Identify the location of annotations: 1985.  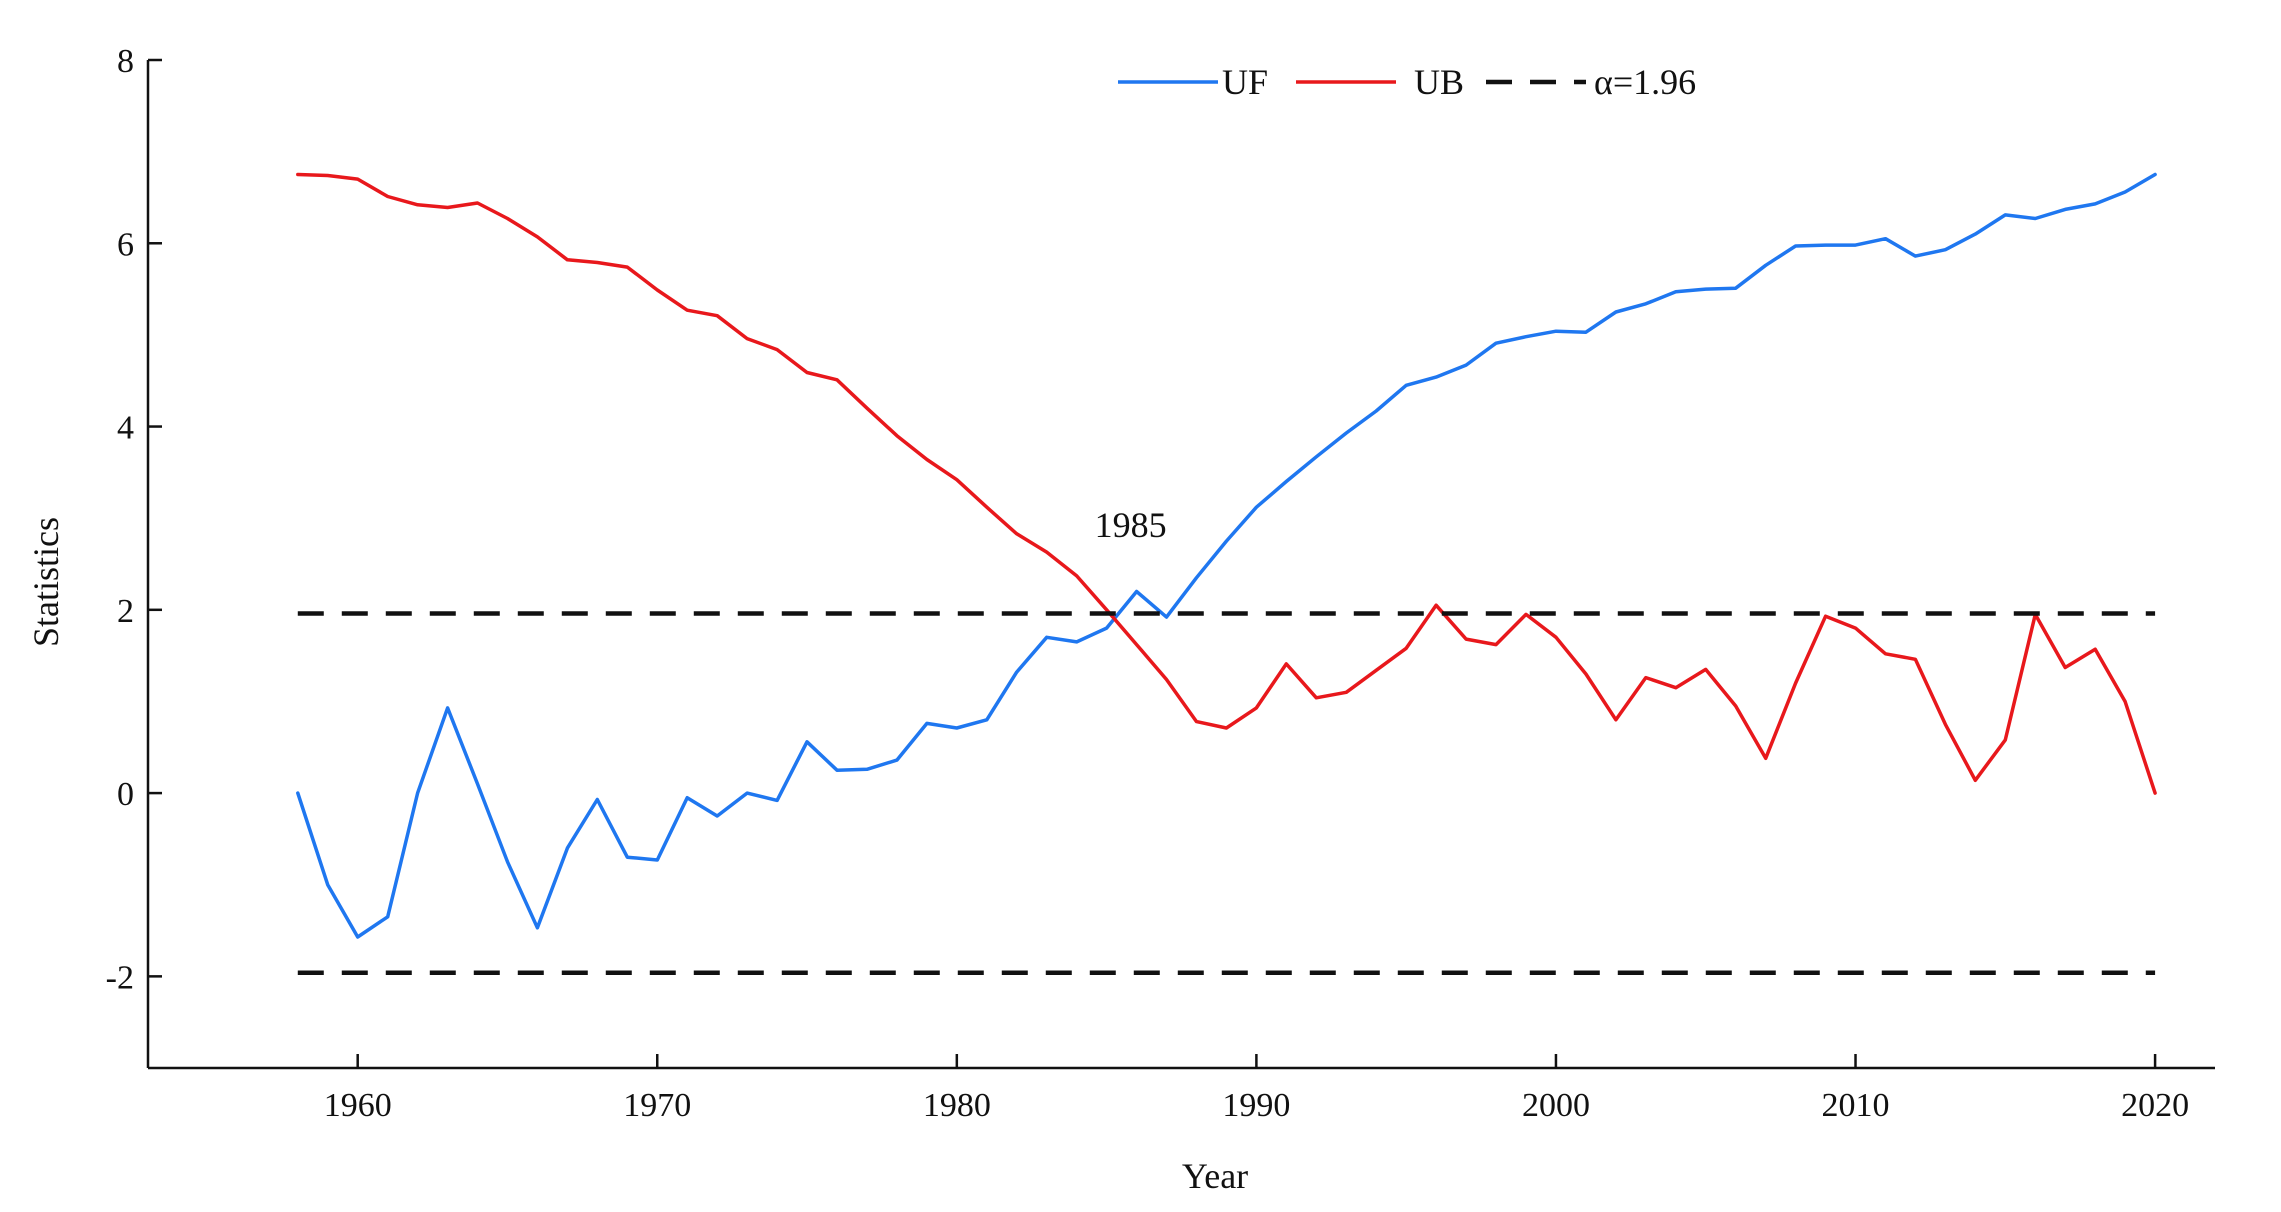
(1131, 525).